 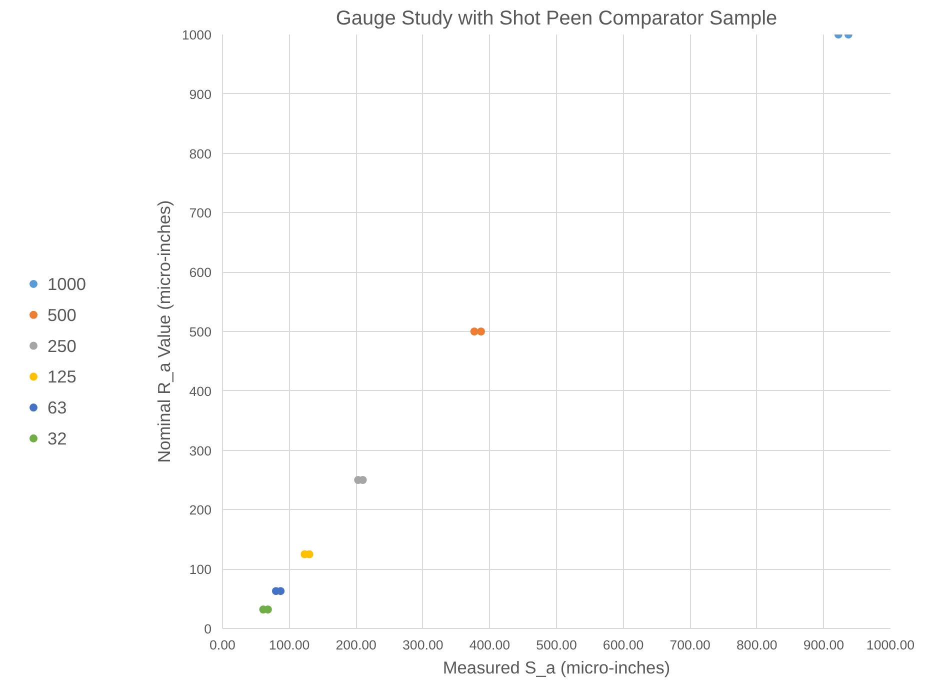 What do you see at coordinates (556, 668) in the screenshot?
I see `x-axis-title: Measured S_a (micro-inches)` at bounding box center [556, 668].